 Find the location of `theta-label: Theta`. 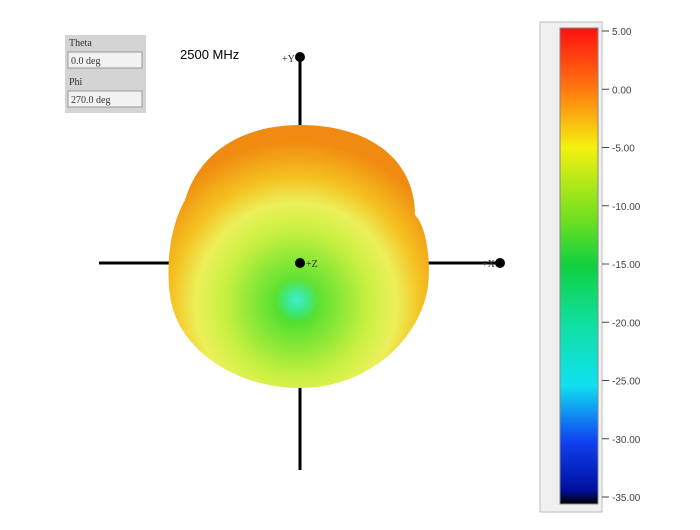

theta-label: Theta is located at coordinates (80, 43).